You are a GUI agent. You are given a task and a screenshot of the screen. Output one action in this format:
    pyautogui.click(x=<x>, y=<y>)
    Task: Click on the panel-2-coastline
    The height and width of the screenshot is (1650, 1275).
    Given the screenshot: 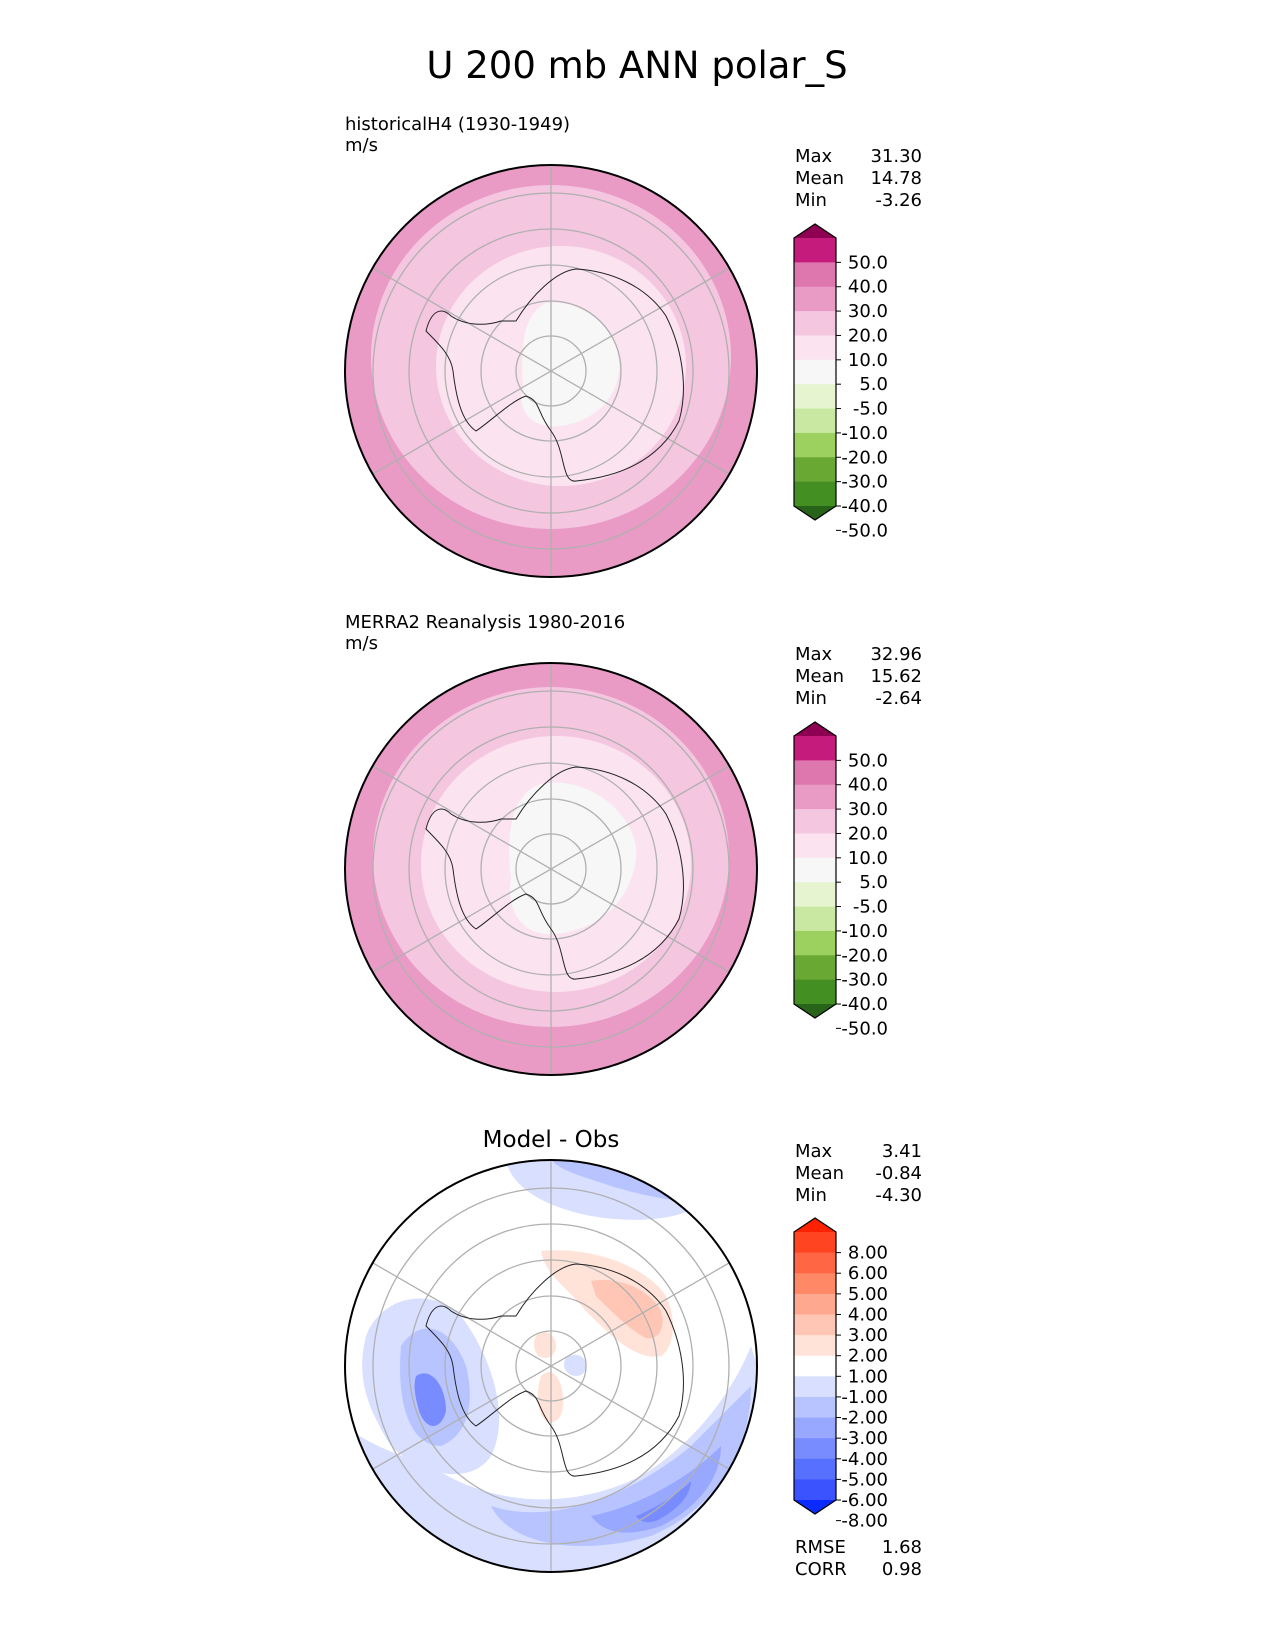 What is the action you would take?
    pyautogui.click(x=554, y=873)
    